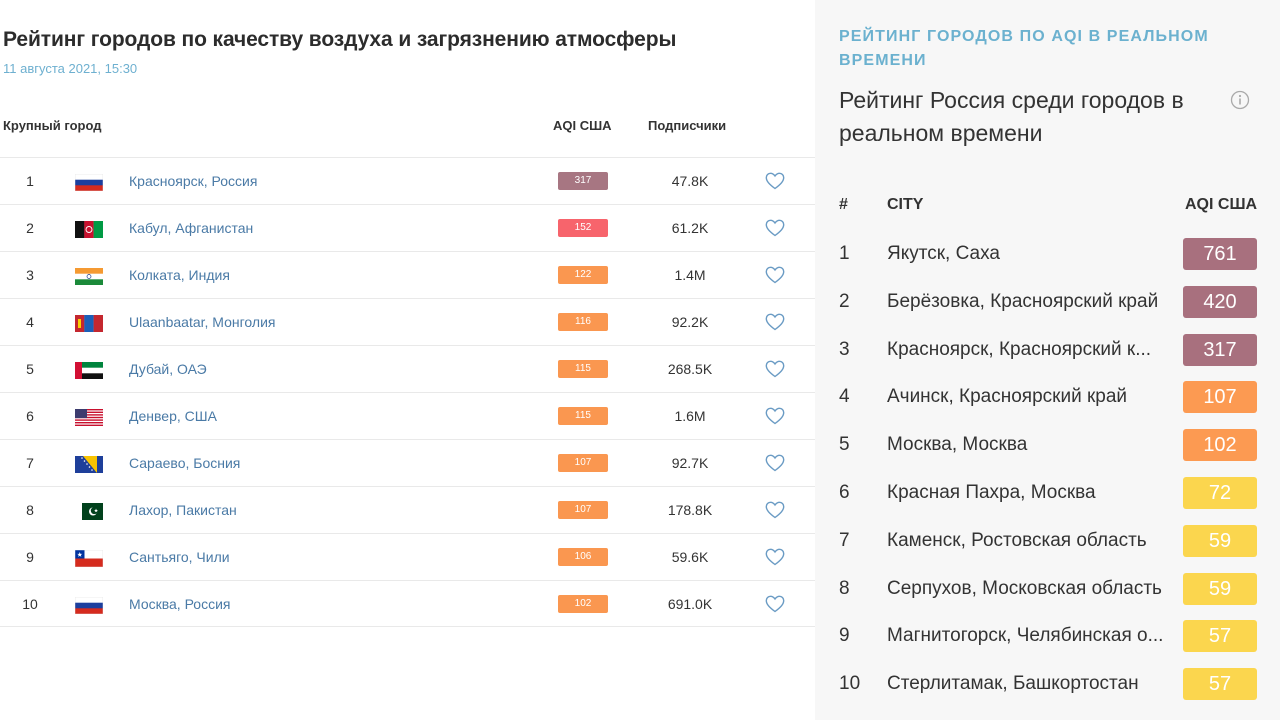  I want to click on table-header: Крупный город AQI США Подписчики, so click(407, 126).